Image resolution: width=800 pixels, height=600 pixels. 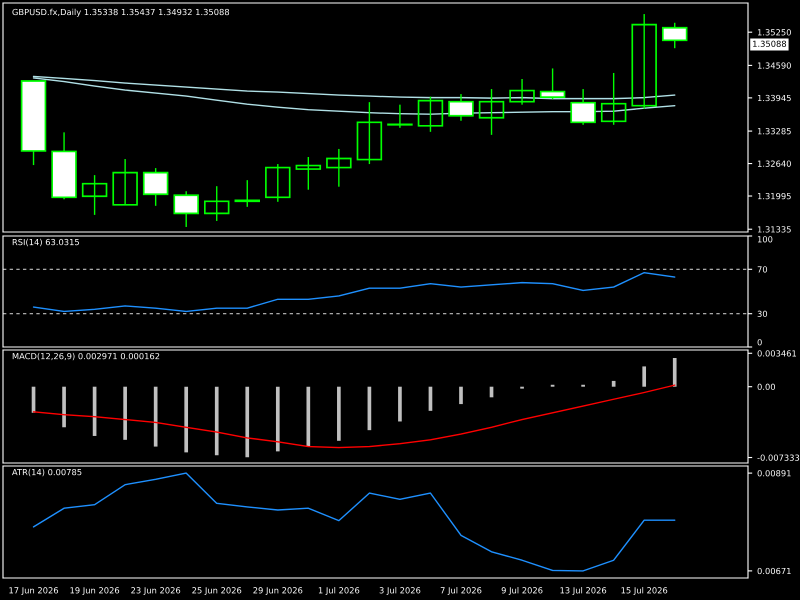 I want to click on y-tick-label: 0.00891, so click(x=774, y=473).